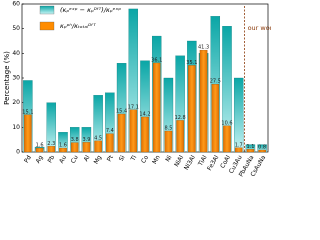 Image resolution: width=320 pixels, height=240 pixels. I want to click on y-tick-label: 60, so click(16, 4).